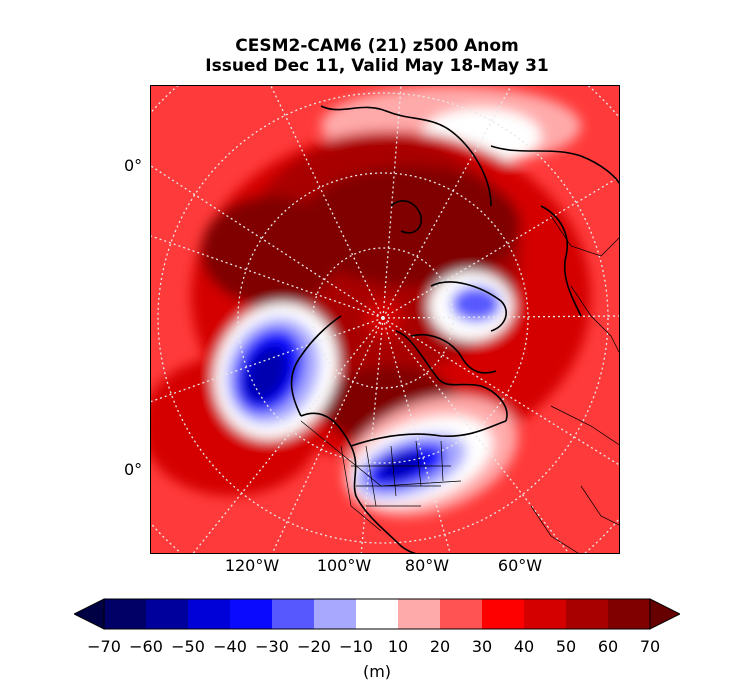 This screenshot has height=689, width=754. Describe the element at coordinates (377, 671) in the screenshot. I see `colorbar-unit: (m)` at that location.